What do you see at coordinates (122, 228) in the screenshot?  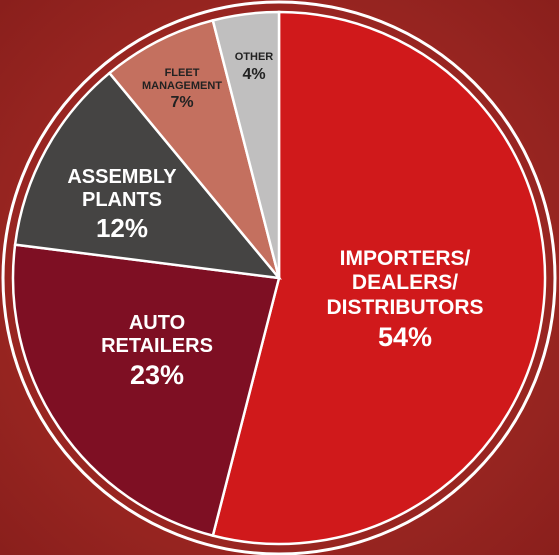 I see `value-label: 12%` at bounding box center [122, 228].